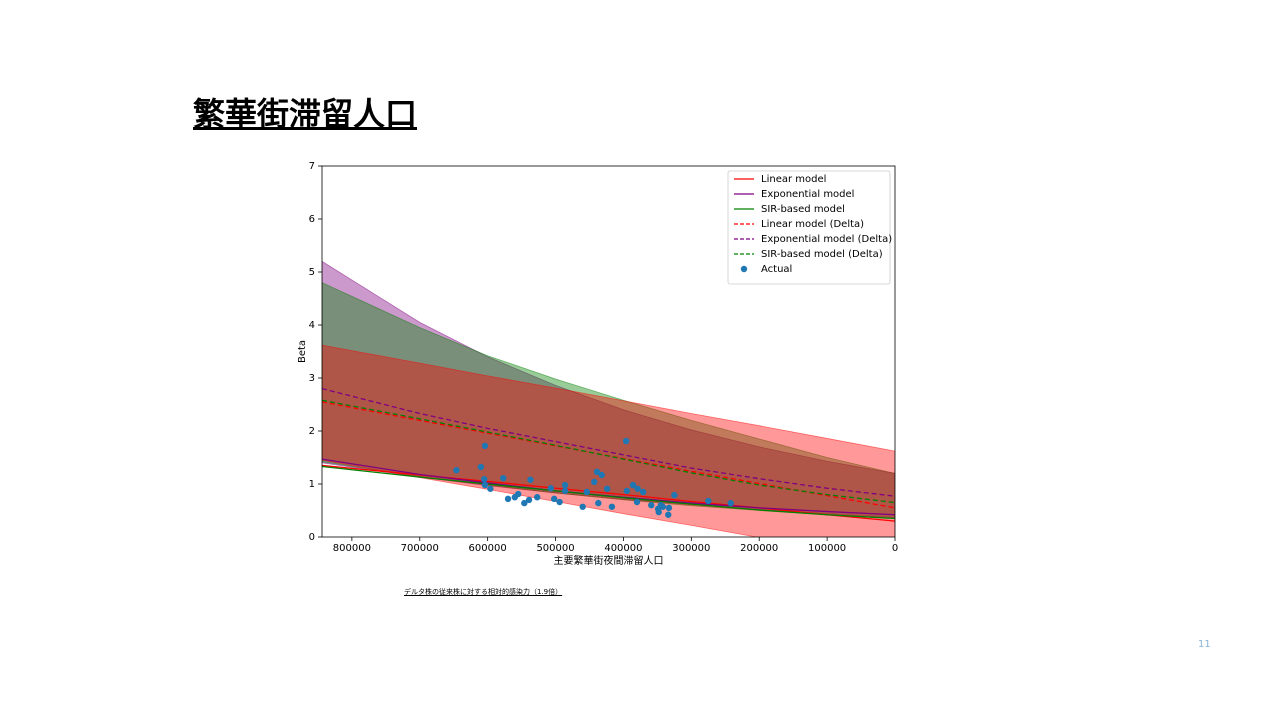  I want to click on legend-label: Actual, so click(776, 269).